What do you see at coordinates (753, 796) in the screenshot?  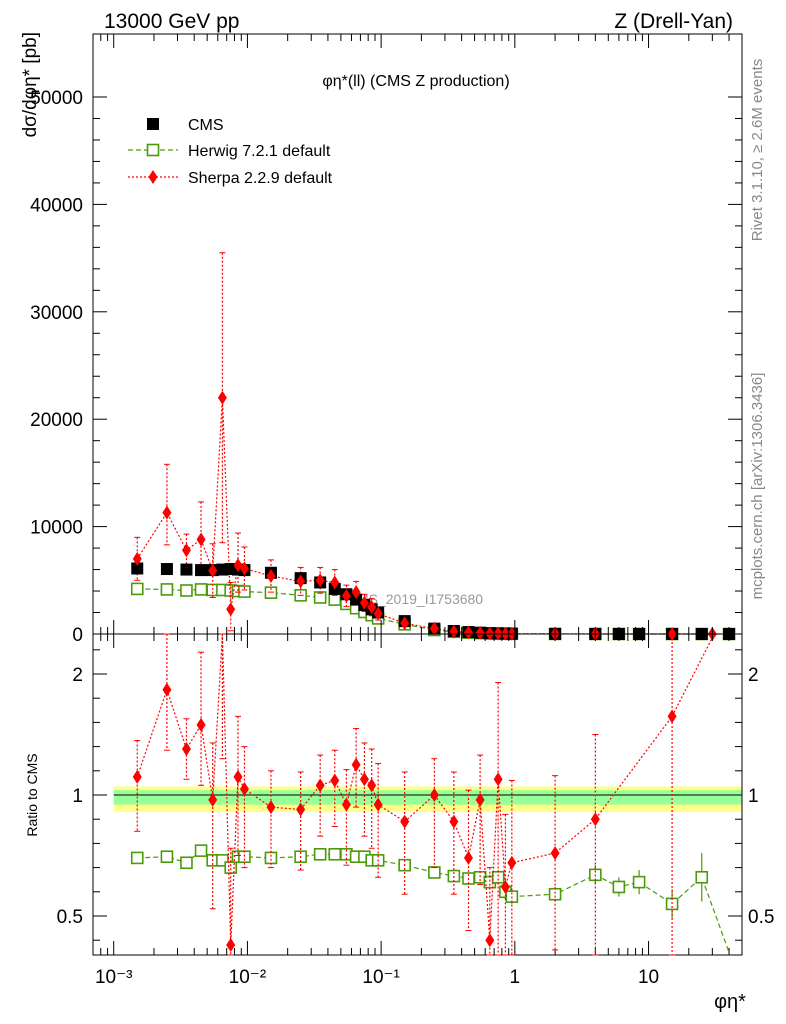 I see `ratio-y-tick-label-right: 1` at bounding box center [753, 796].